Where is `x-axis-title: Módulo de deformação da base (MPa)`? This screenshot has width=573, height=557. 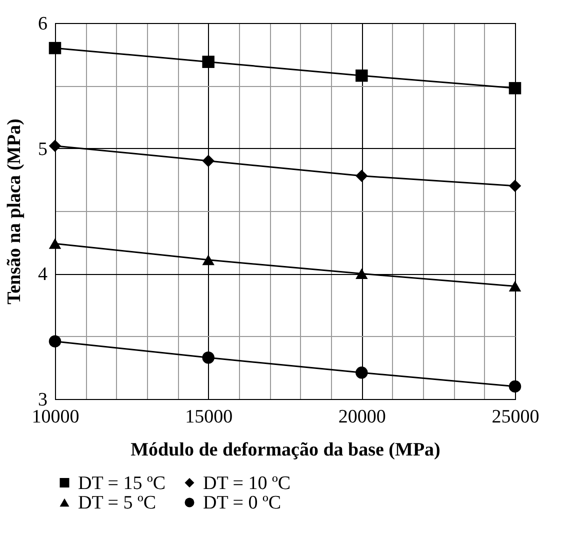
x-axis-title: Módulo de deformação da base (MPa) is located at coordinates (285, 450).